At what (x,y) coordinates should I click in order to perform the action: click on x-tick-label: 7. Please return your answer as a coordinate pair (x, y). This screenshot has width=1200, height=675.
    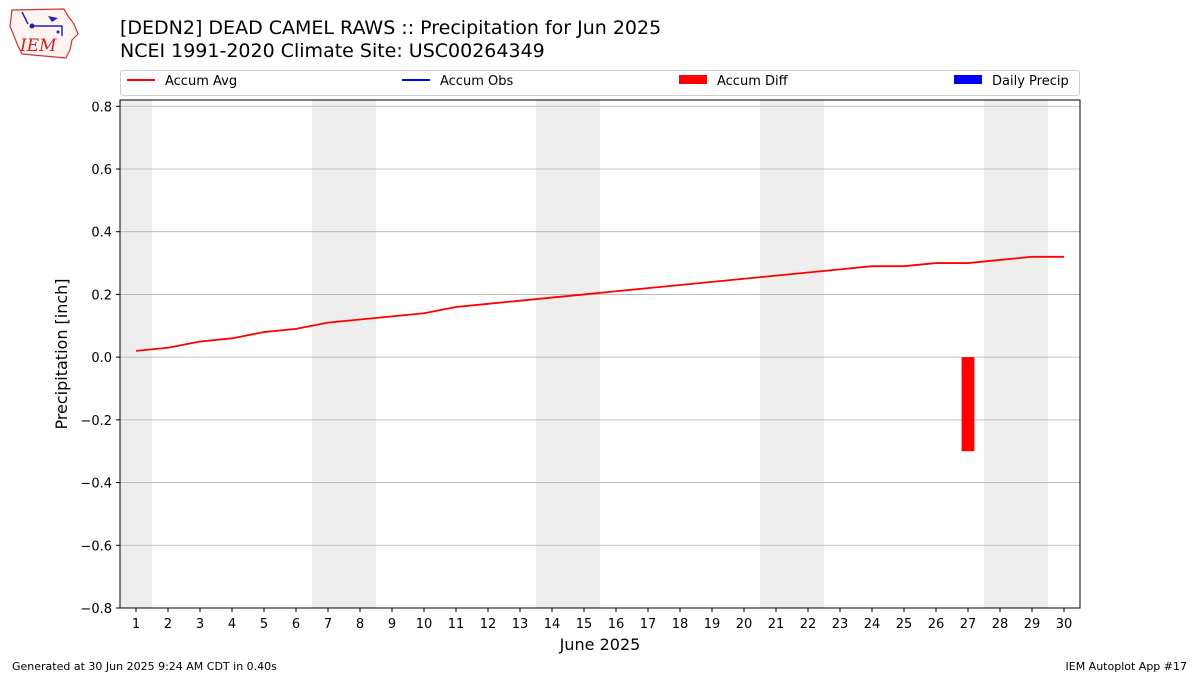
    Looking at the image, I should click on (328, 624).